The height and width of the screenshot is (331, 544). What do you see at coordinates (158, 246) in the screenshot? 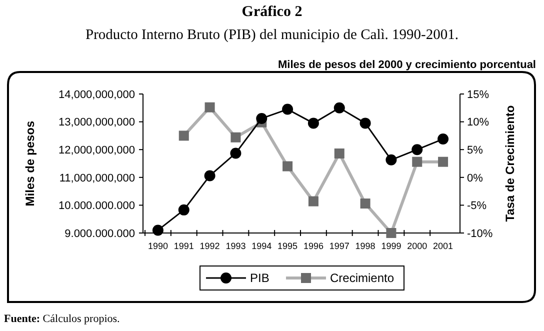
I see `x-tick-label: 1990` at bounding box center [158, 246].